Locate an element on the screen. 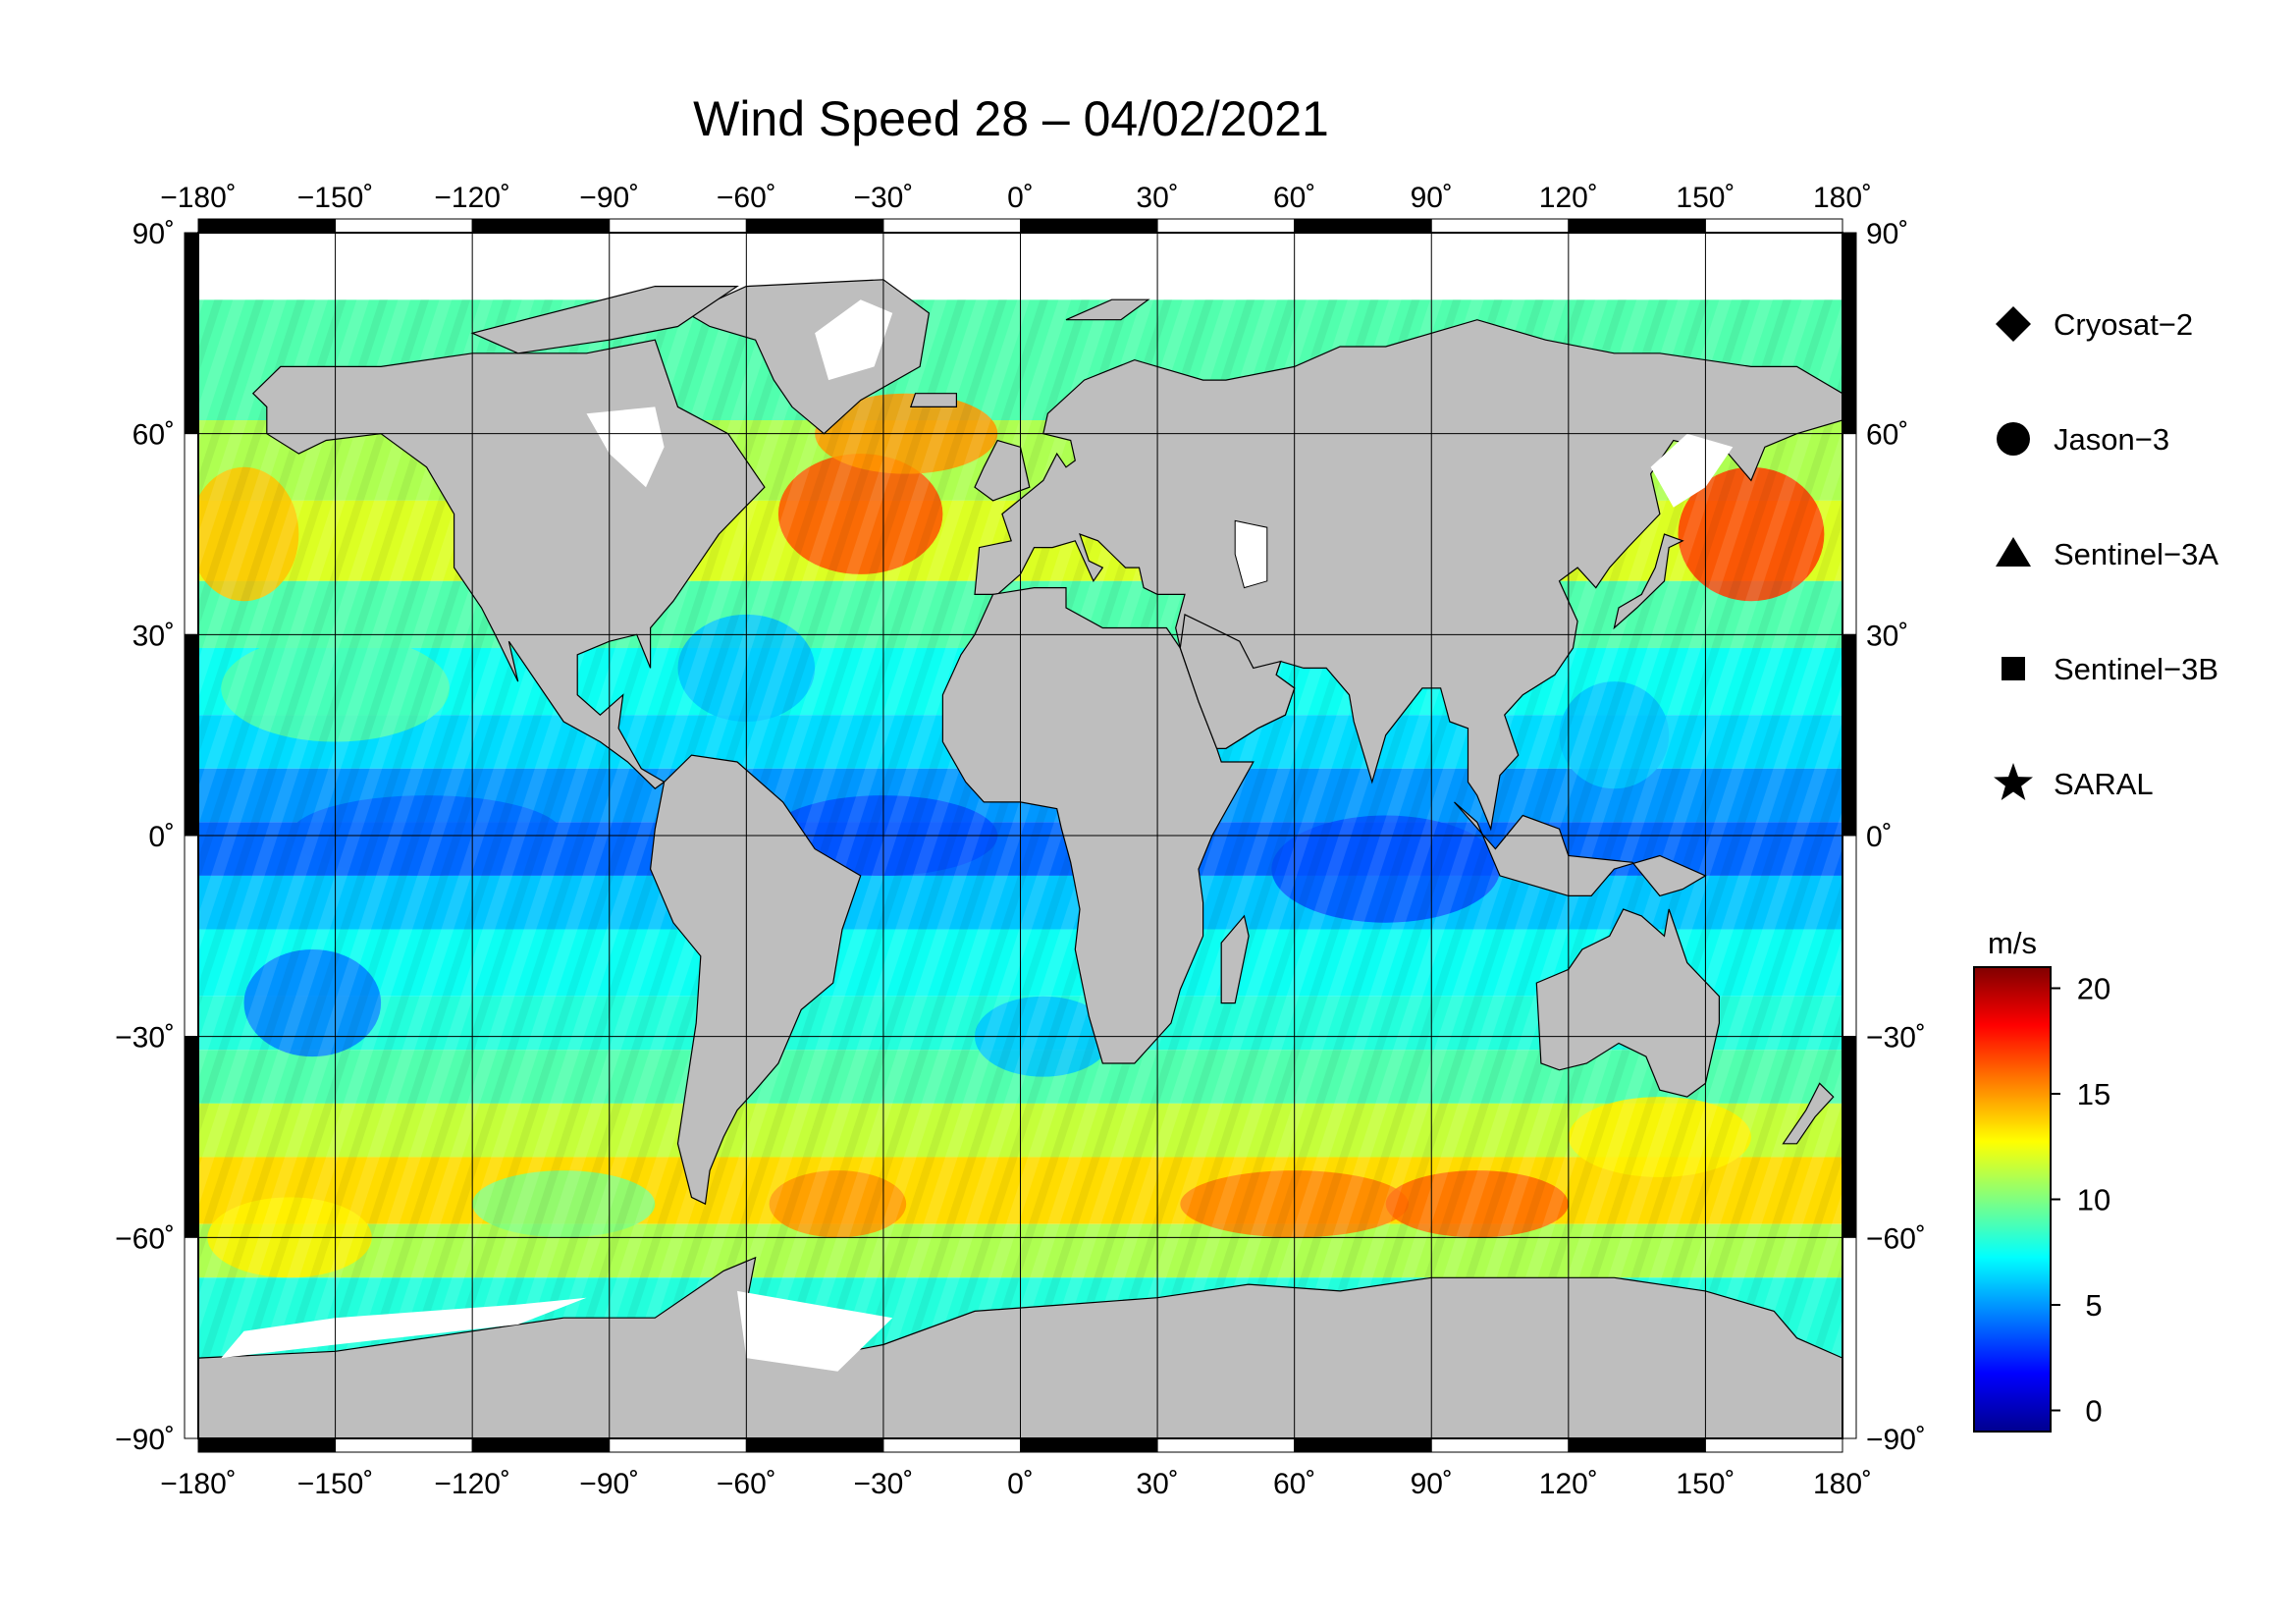 Image resolution: width=2296 pixels, height=1623 pixels. legend-item: Sentinel−3B is located at coordinates (2110, 669).